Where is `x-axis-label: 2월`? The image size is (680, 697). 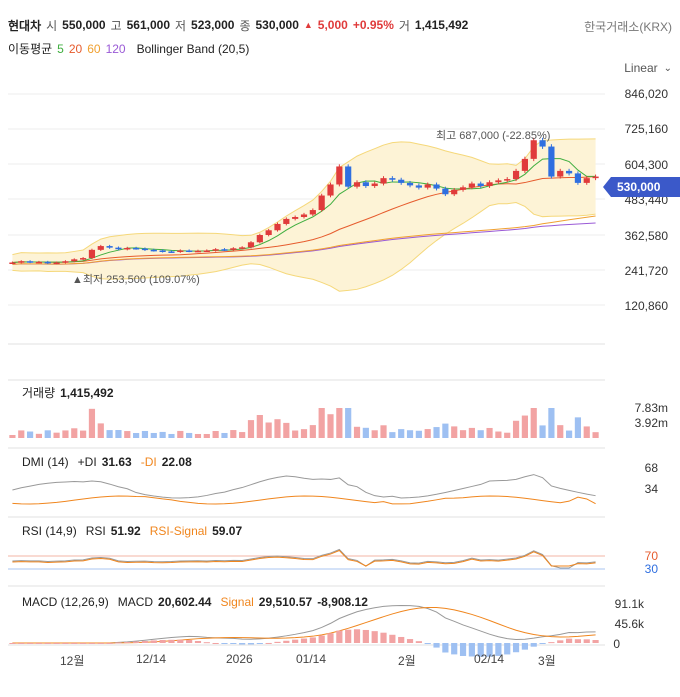
x-axis-label: 2월 is located at coordinates (407, 661).